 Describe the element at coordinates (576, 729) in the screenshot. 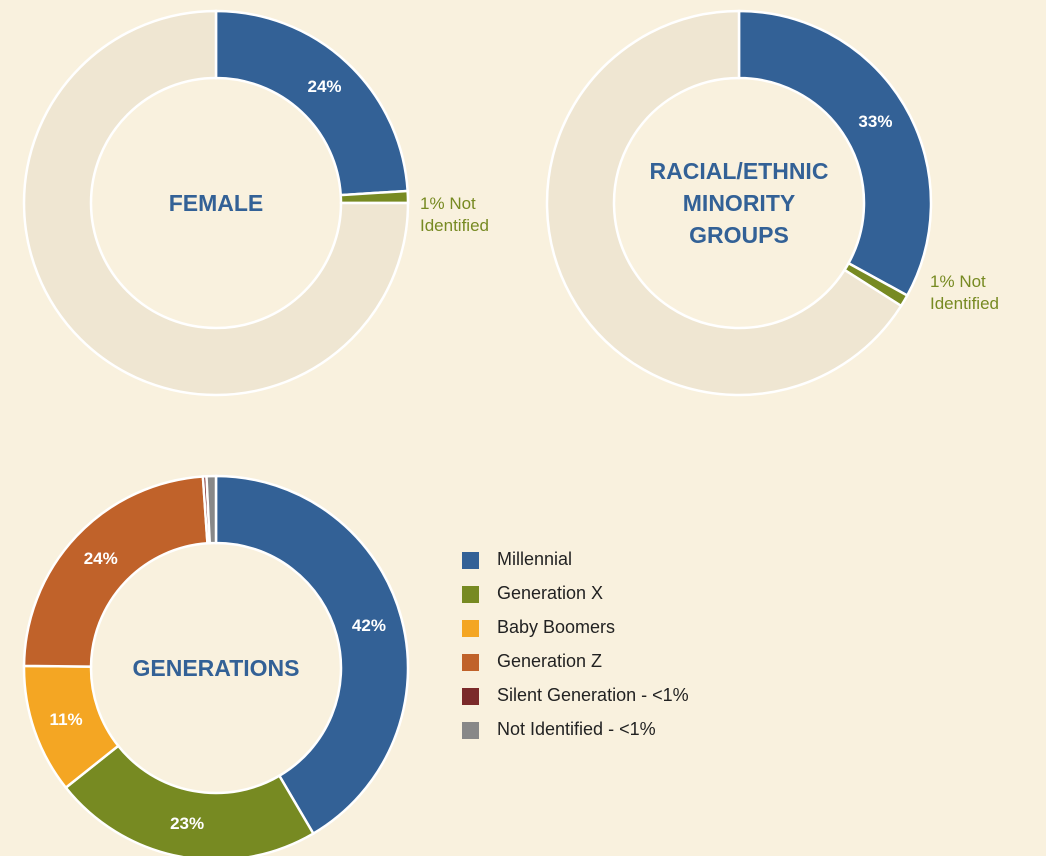

I see `legend-label: Not Identified - <1%` at that location.